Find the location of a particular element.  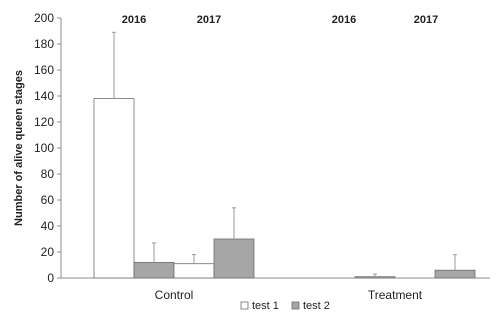

x-group-label: Treatment is located at coordinates (395, 295).